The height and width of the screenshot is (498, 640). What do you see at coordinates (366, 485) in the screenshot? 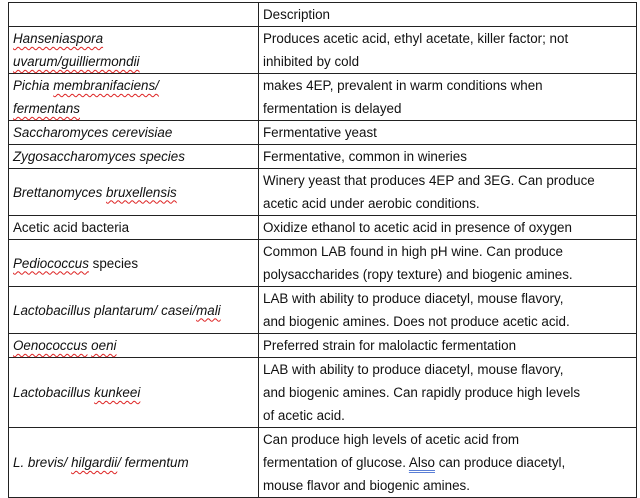
I see `description-line: mouse flavor and biogenic amines.` at bounding box center [366, 485].